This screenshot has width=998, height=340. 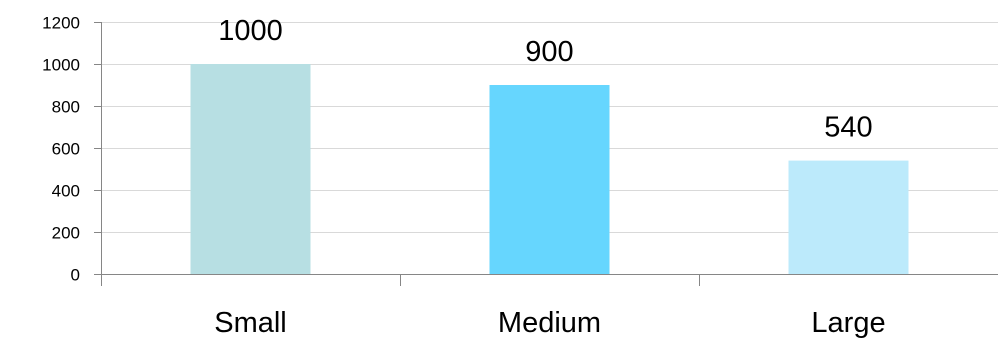 What do you see at coordinates (75, 275) in the screenshot?
I see `y-tick-label: 0` at bounding box center [75, 275].